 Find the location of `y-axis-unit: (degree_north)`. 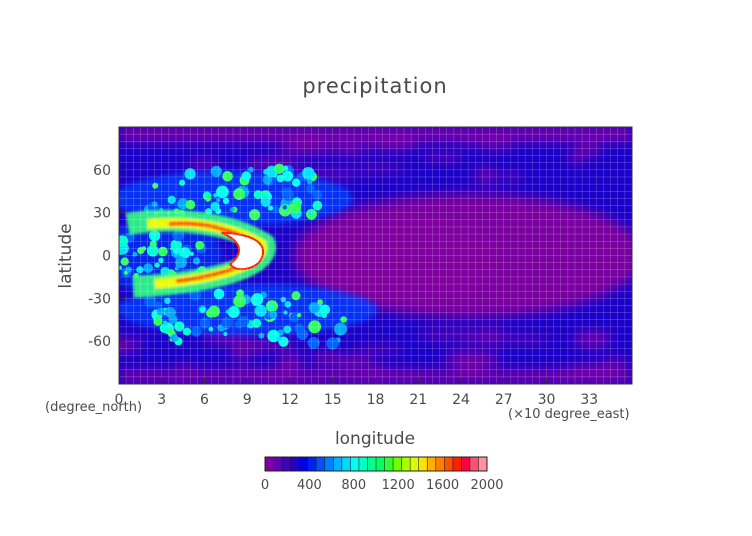

y-axis-unit: (degree_north) is located at coordinates (93, 407).